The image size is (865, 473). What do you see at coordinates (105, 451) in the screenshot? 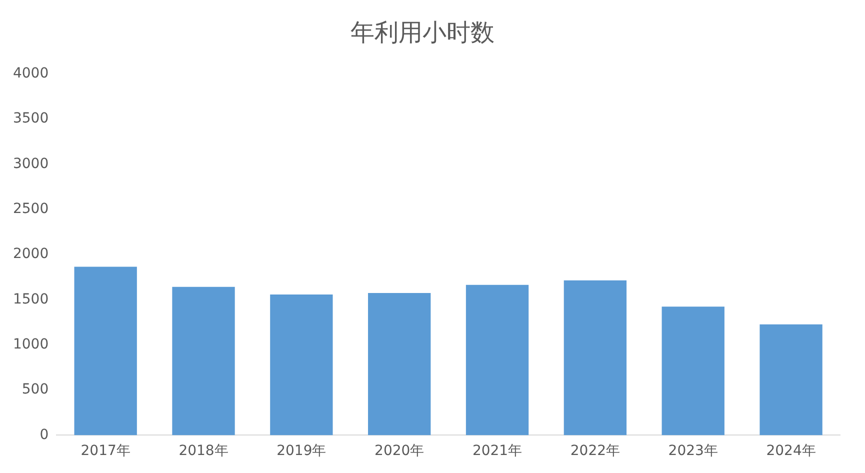
I see `x-tick-label: 2017年` at bounding box center [105, 451].